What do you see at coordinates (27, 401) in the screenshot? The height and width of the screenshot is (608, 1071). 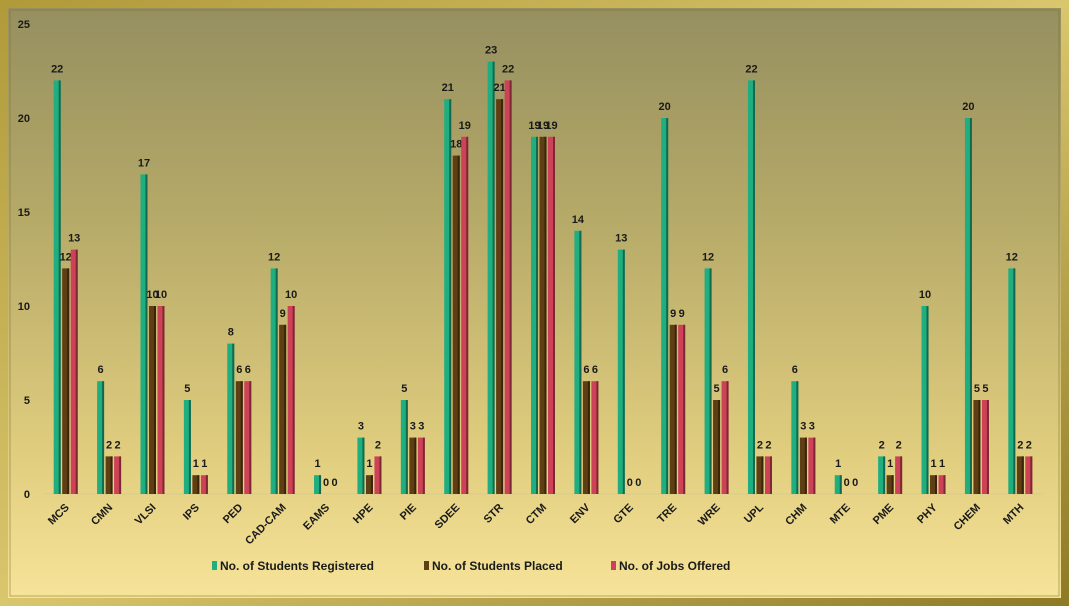 I see `y-tick-label: 5` at bounding box center [27, 401].